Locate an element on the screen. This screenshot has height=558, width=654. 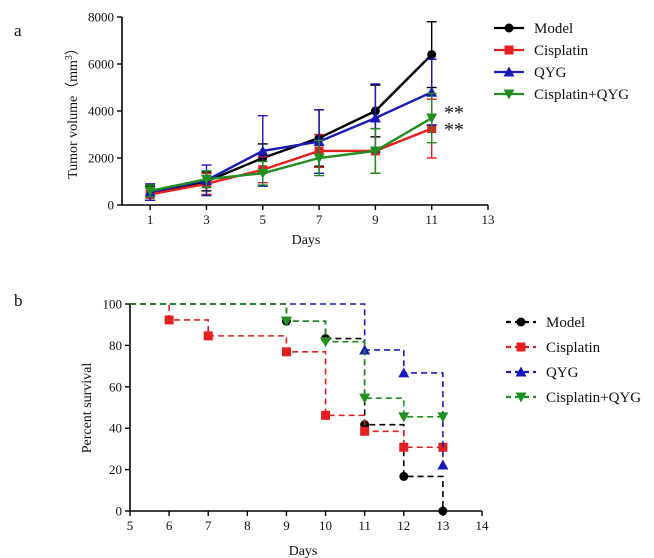
x-axis-label-b: Days is located at coordinates (303, 551).